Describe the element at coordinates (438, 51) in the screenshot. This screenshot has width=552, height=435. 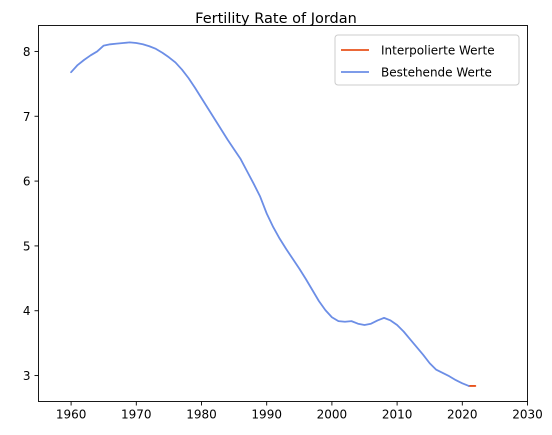
I see `legend-label-0: Interpolierte Werte` at that location.